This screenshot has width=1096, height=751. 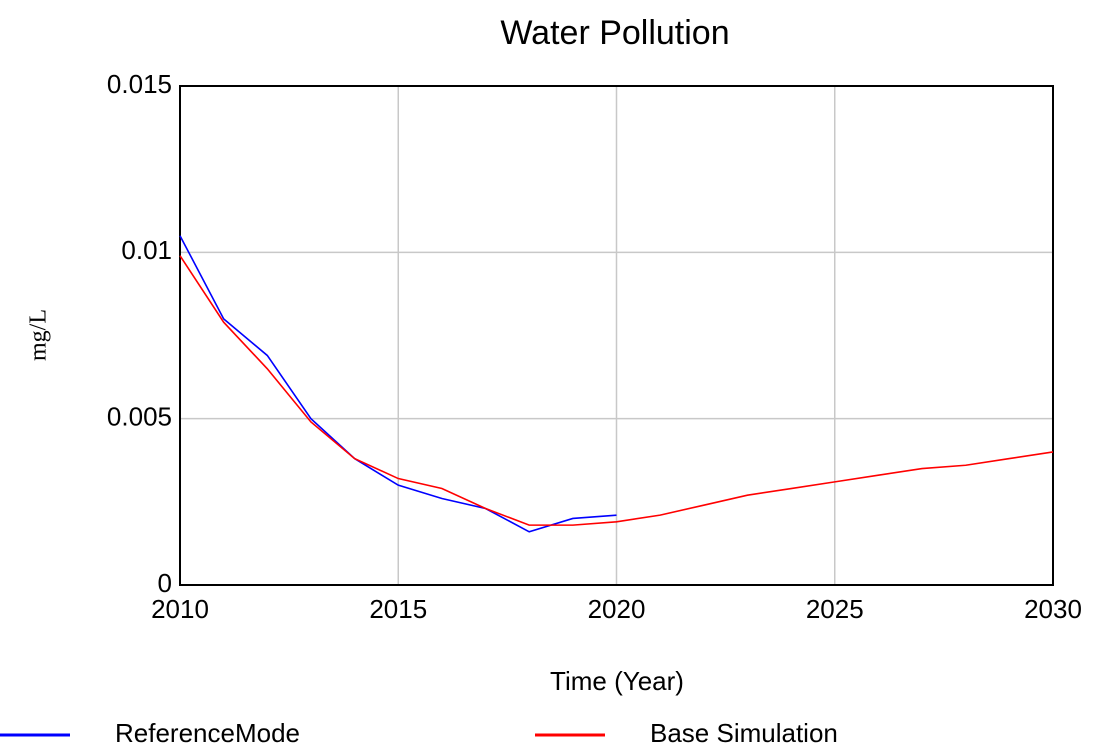 What do you see at coordinates (39, 335) in the screenshot?
I see `y-axis-label: mg/L` at bounding box center [39, 335].